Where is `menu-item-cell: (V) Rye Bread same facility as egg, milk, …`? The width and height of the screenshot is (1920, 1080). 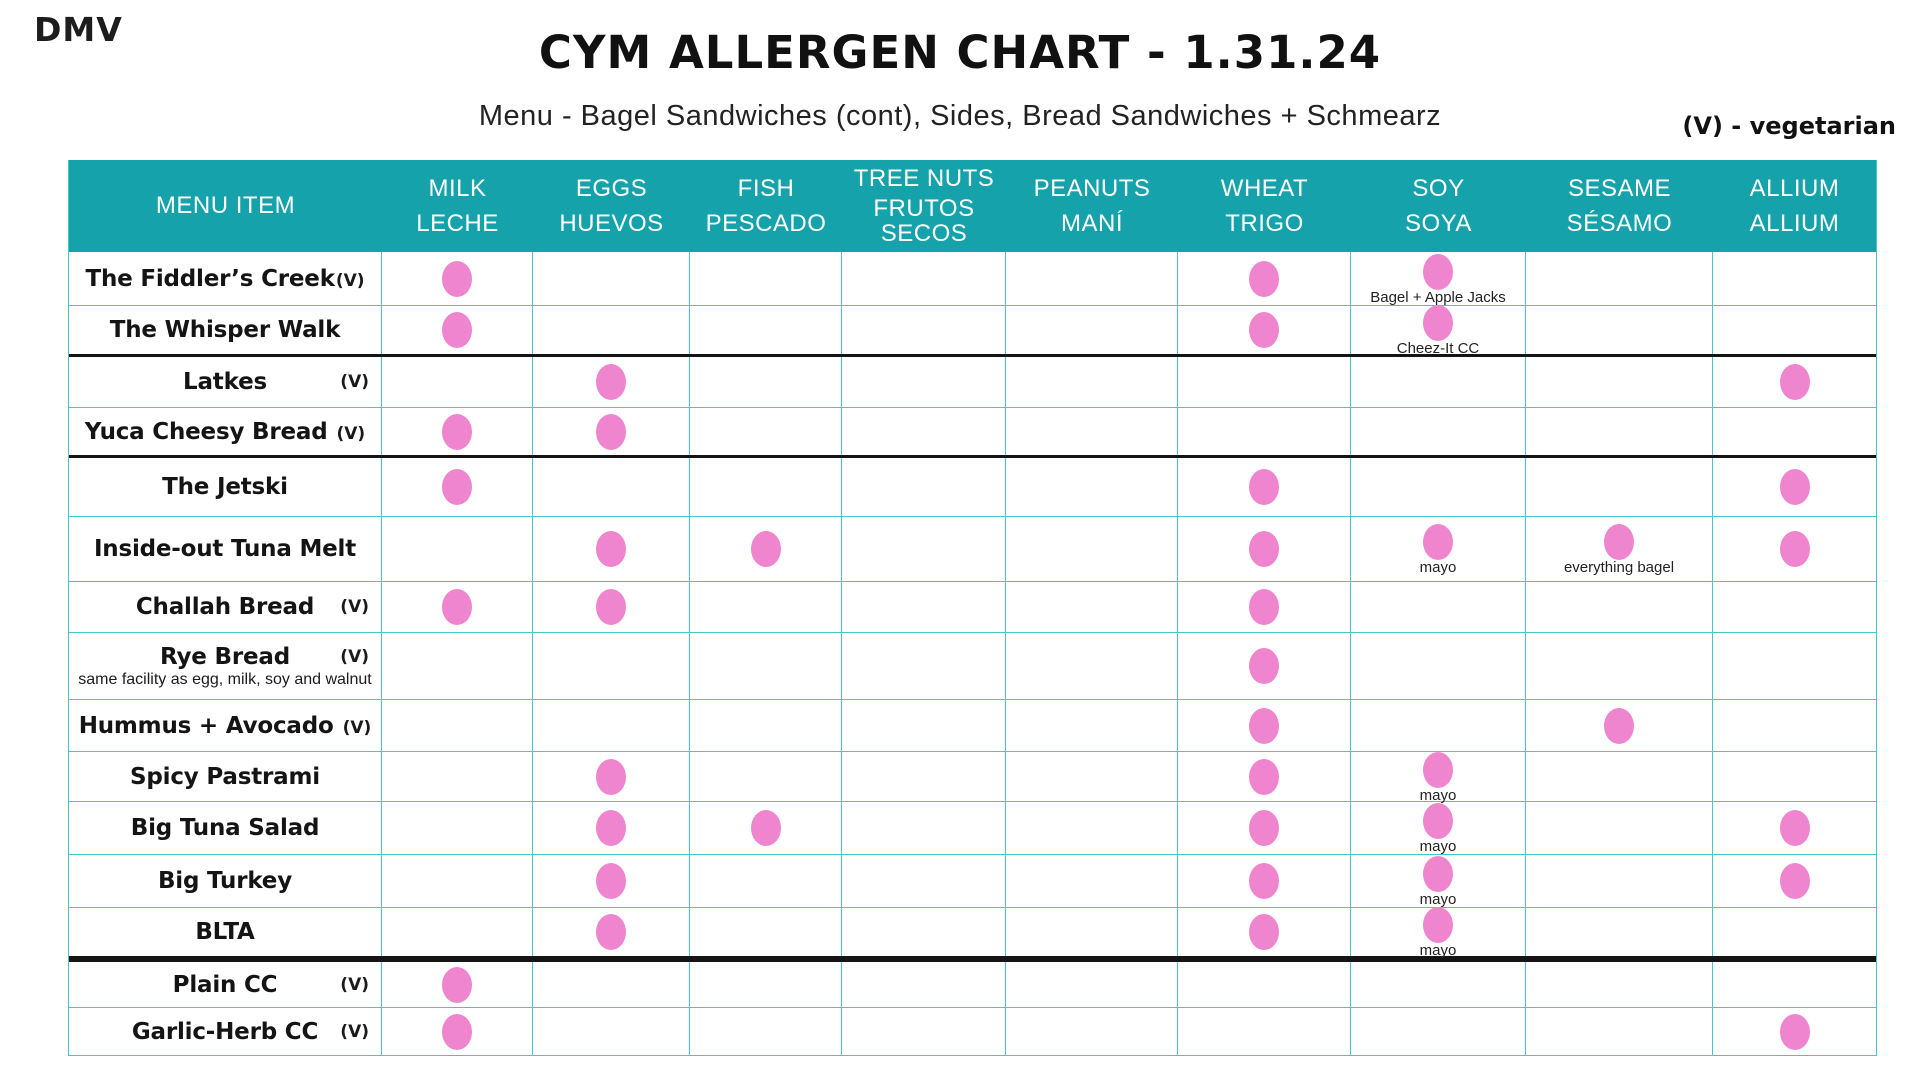
menu-item-cell: (V) Rye Bread same facility as egg, milk, … is located at coordinates (225, 666).